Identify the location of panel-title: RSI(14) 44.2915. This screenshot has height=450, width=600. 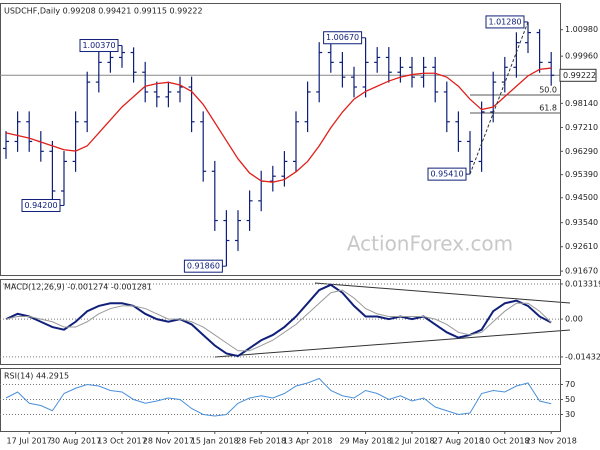
(36, 376).